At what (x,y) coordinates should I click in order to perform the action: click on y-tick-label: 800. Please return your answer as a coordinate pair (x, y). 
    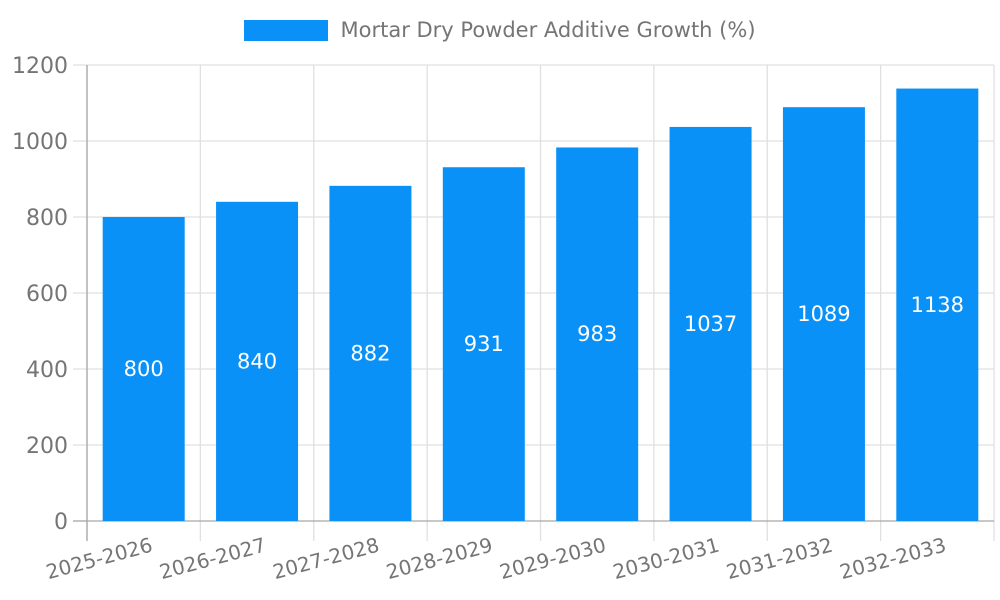
    Looking at the image, I should click on (47, 218).